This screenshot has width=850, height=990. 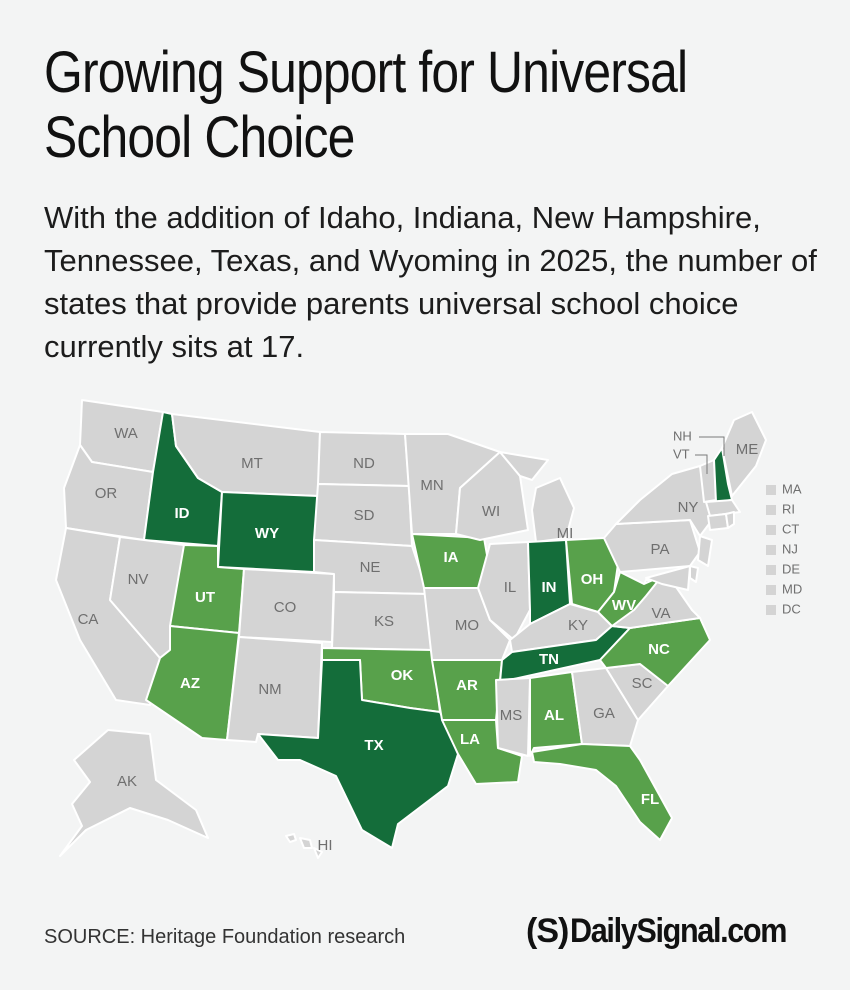 I want to click on label-tn: TN, so click(x=549, y=659).